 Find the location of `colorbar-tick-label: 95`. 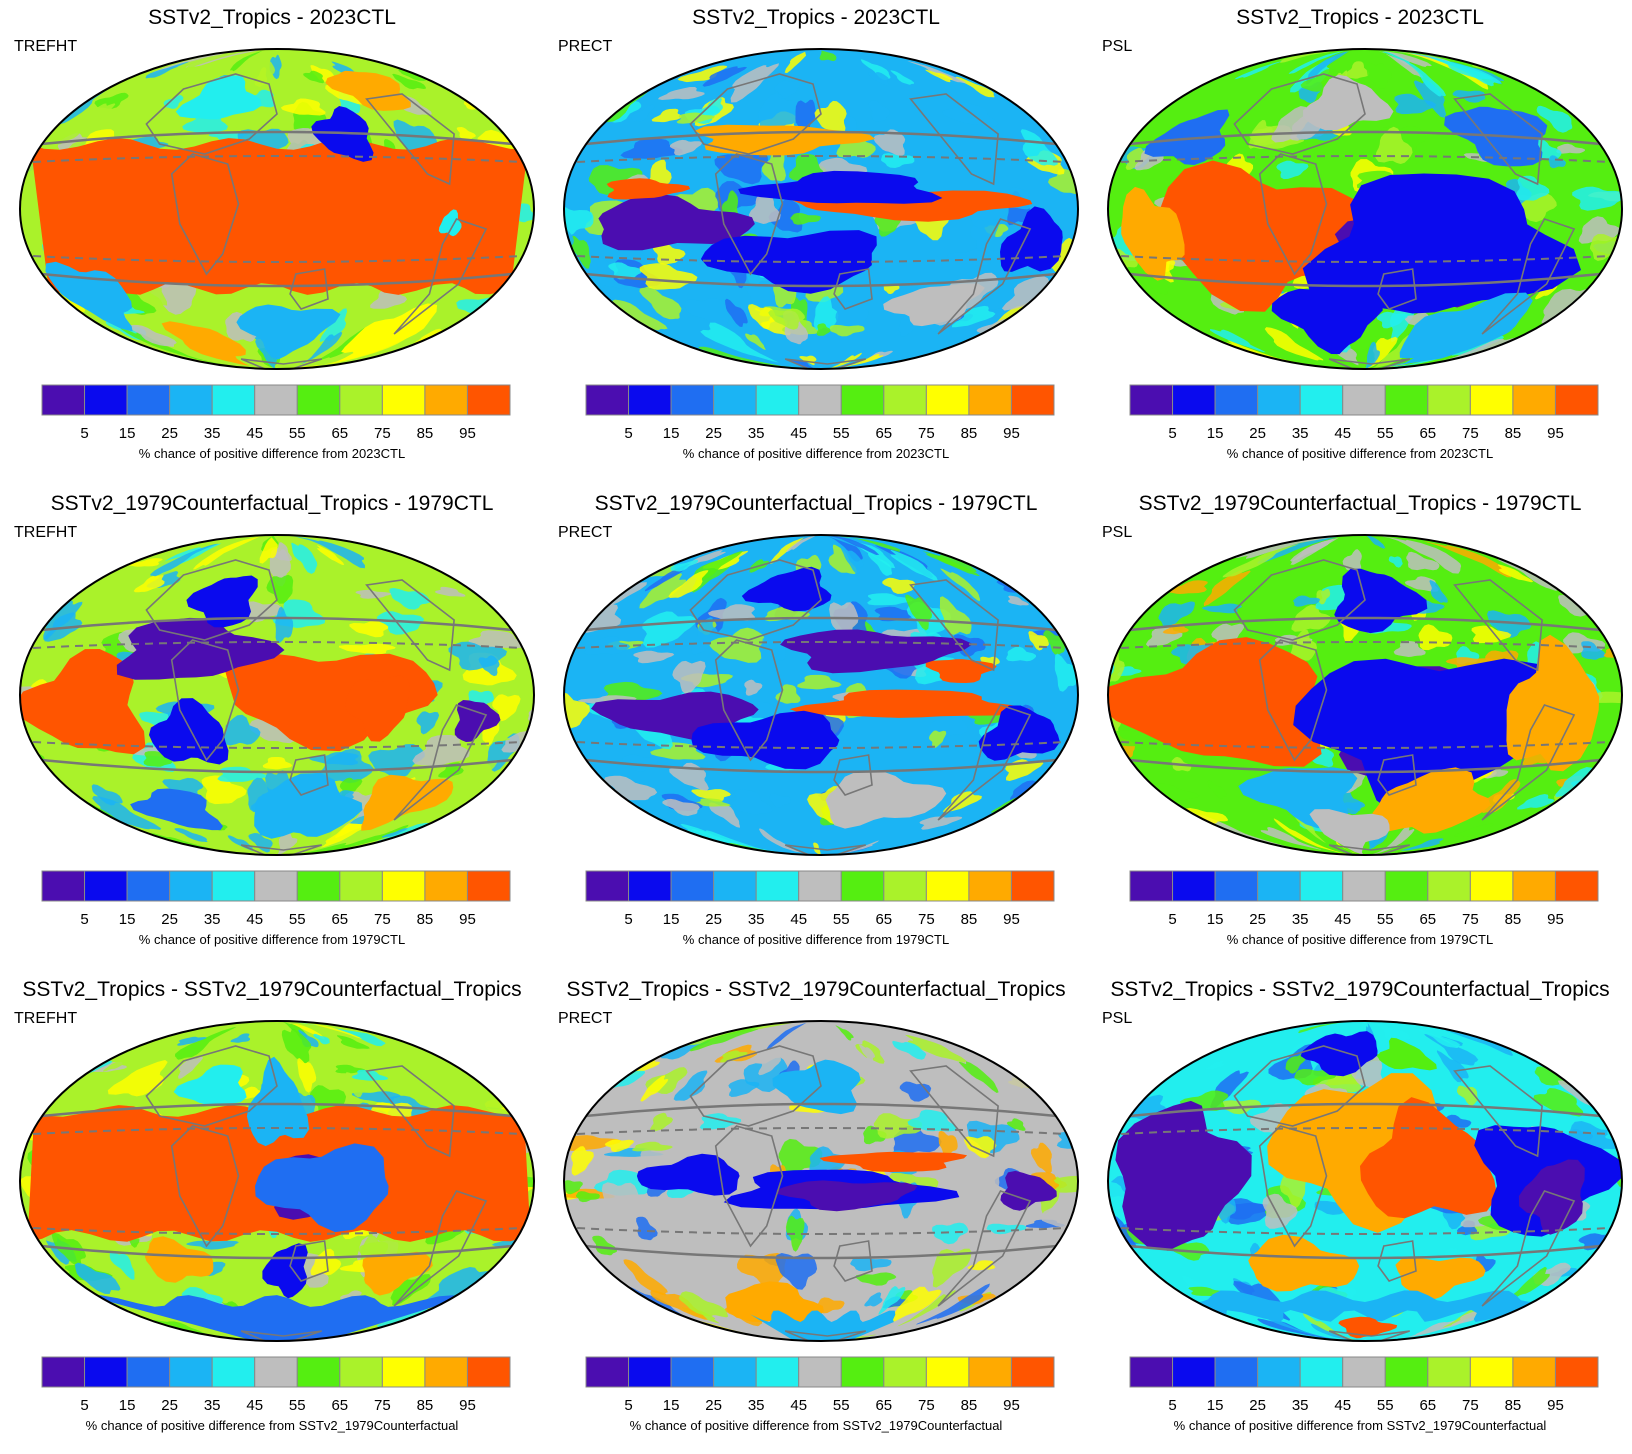

colorbar-tick-label: 95 is located at coordinates (467, 433).